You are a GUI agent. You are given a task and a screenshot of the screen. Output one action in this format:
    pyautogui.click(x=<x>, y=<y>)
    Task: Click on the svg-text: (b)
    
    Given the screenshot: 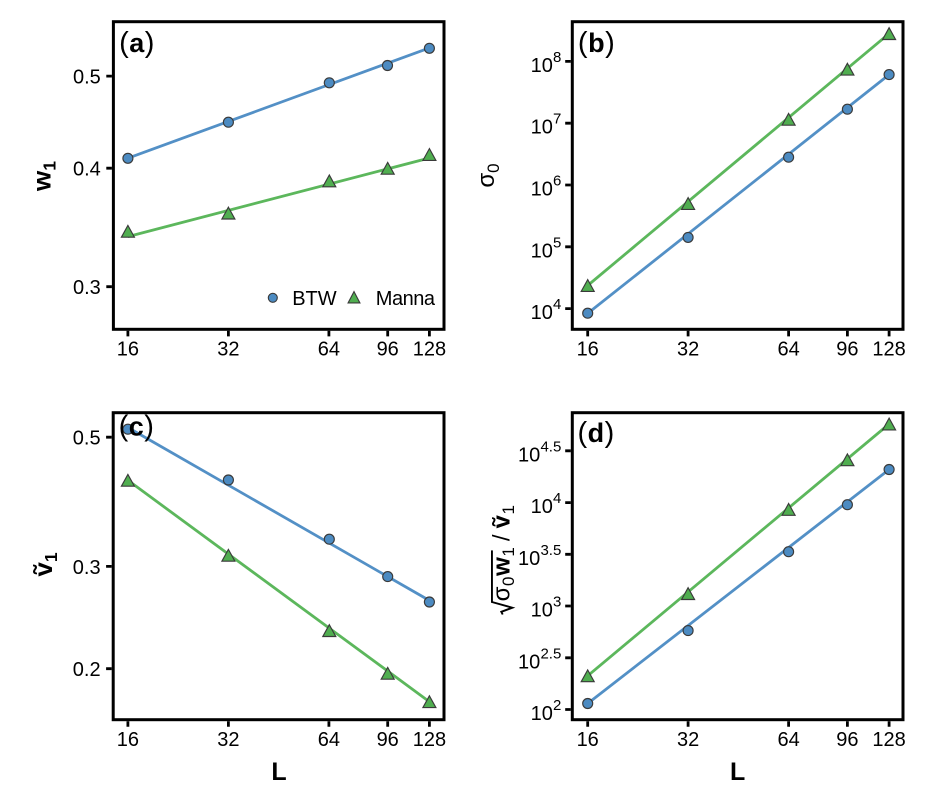 What is the action you would take?
    pyautogui.click(x=596, y=43)
    